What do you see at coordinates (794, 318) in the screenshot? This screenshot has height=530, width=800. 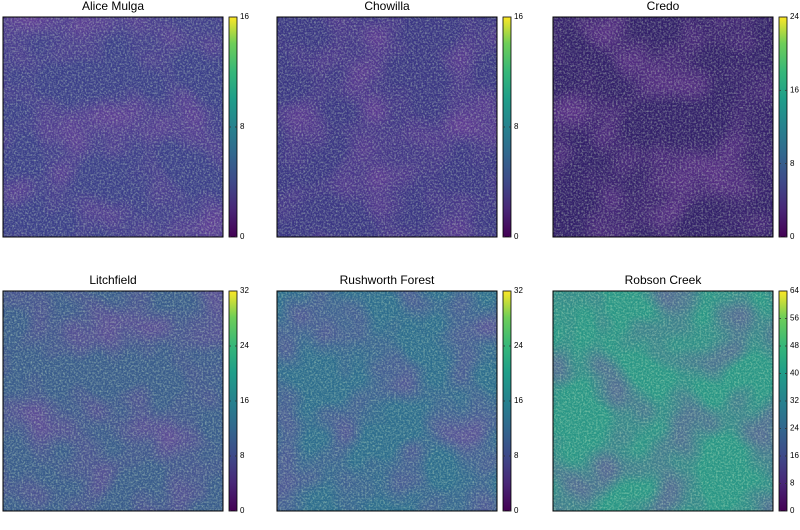 I see `colorbar-tick-label: 56` at bounding box center [794, 318].